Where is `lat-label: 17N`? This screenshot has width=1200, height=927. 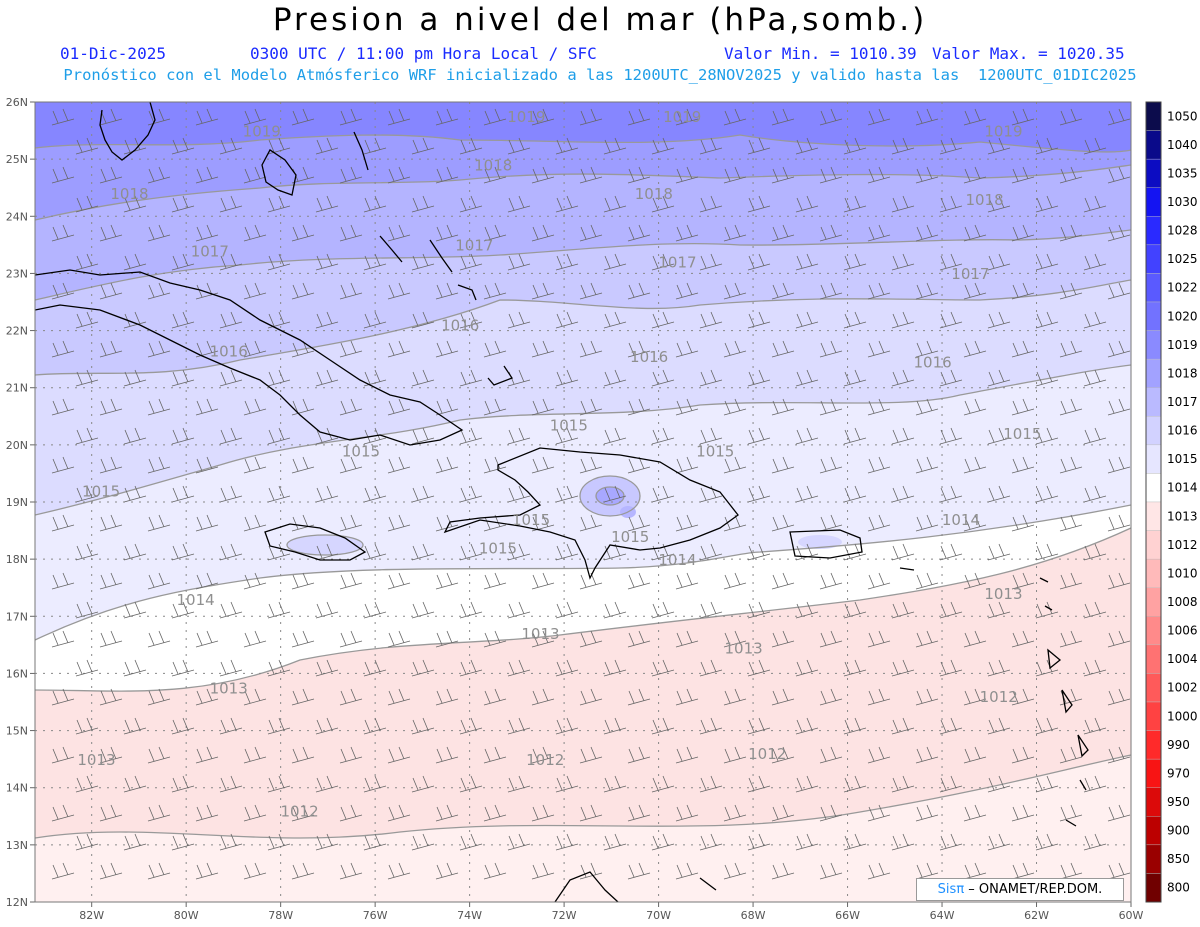
lat-label: 17N is located at coordinates (17, 616).